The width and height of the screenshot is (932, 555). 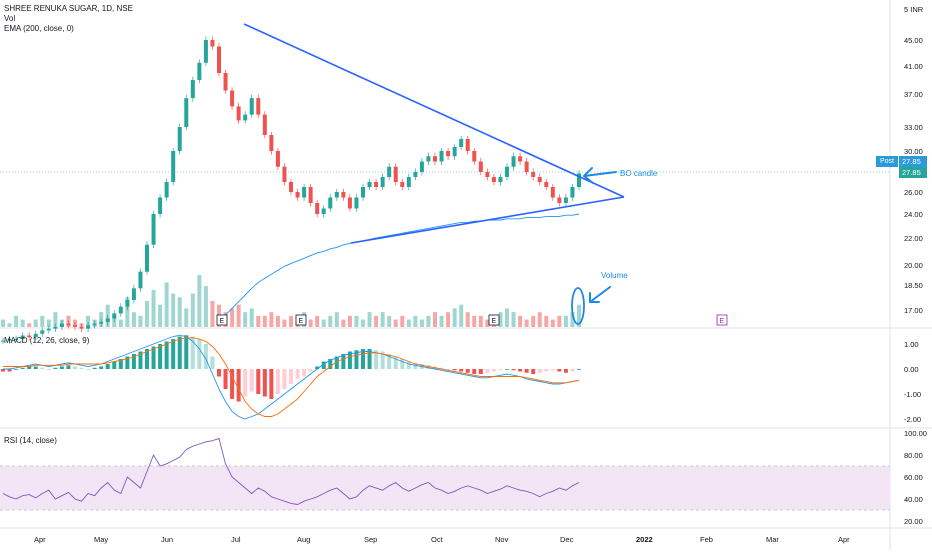 I want to click on price-tick-label: 22.00, so click(x=913, y=238).